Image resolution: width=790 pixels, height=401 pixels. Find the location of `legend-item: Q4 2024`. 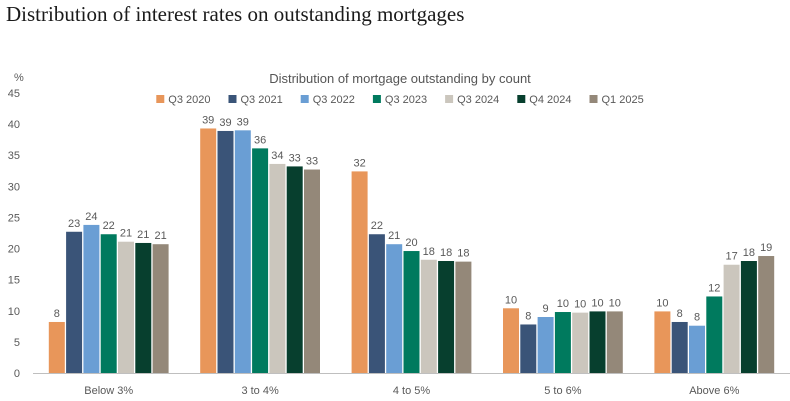

legend-item: Q4 2024 is located at coordinates (544, 100).